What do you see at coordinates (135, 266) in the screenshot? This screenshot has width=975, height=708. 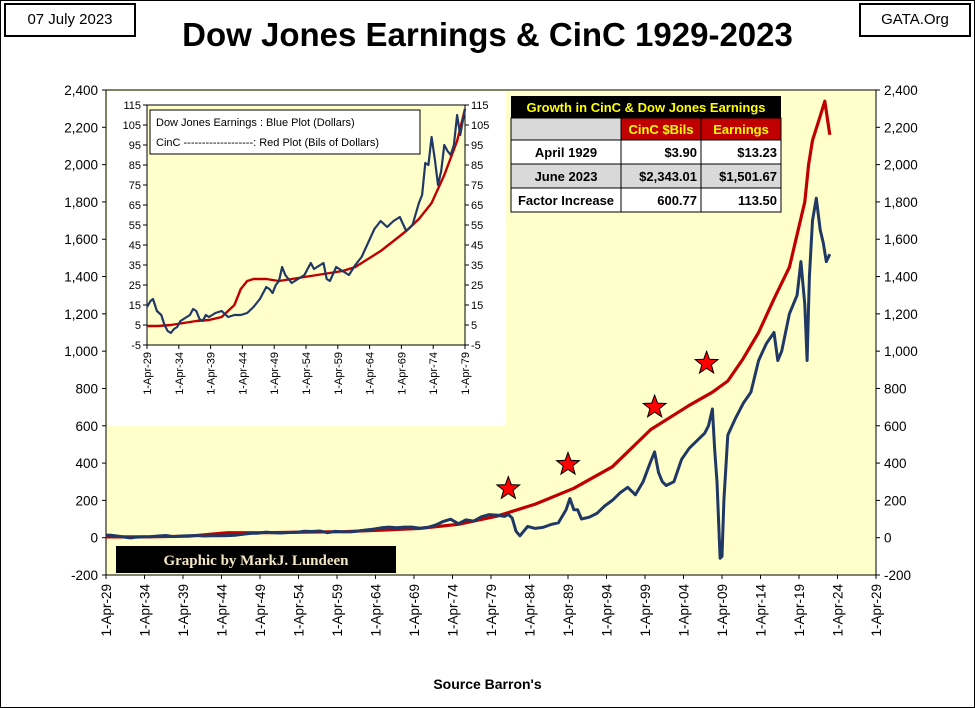 I see `y-tick-label-left: 35` at bounding box center [135, 266].